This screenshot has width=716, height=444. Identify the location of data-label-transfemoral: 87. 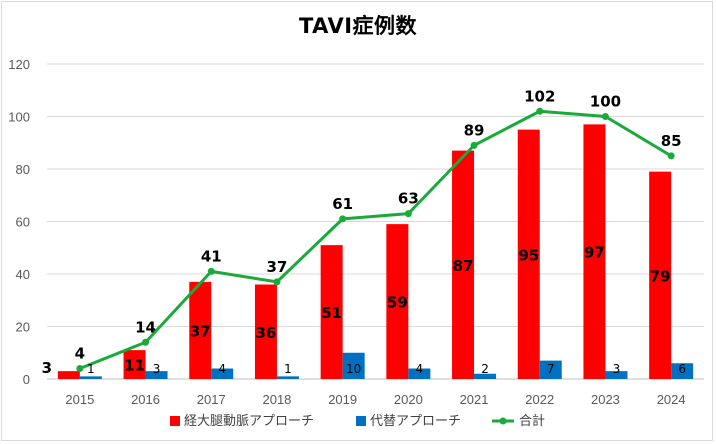
(463, 266).